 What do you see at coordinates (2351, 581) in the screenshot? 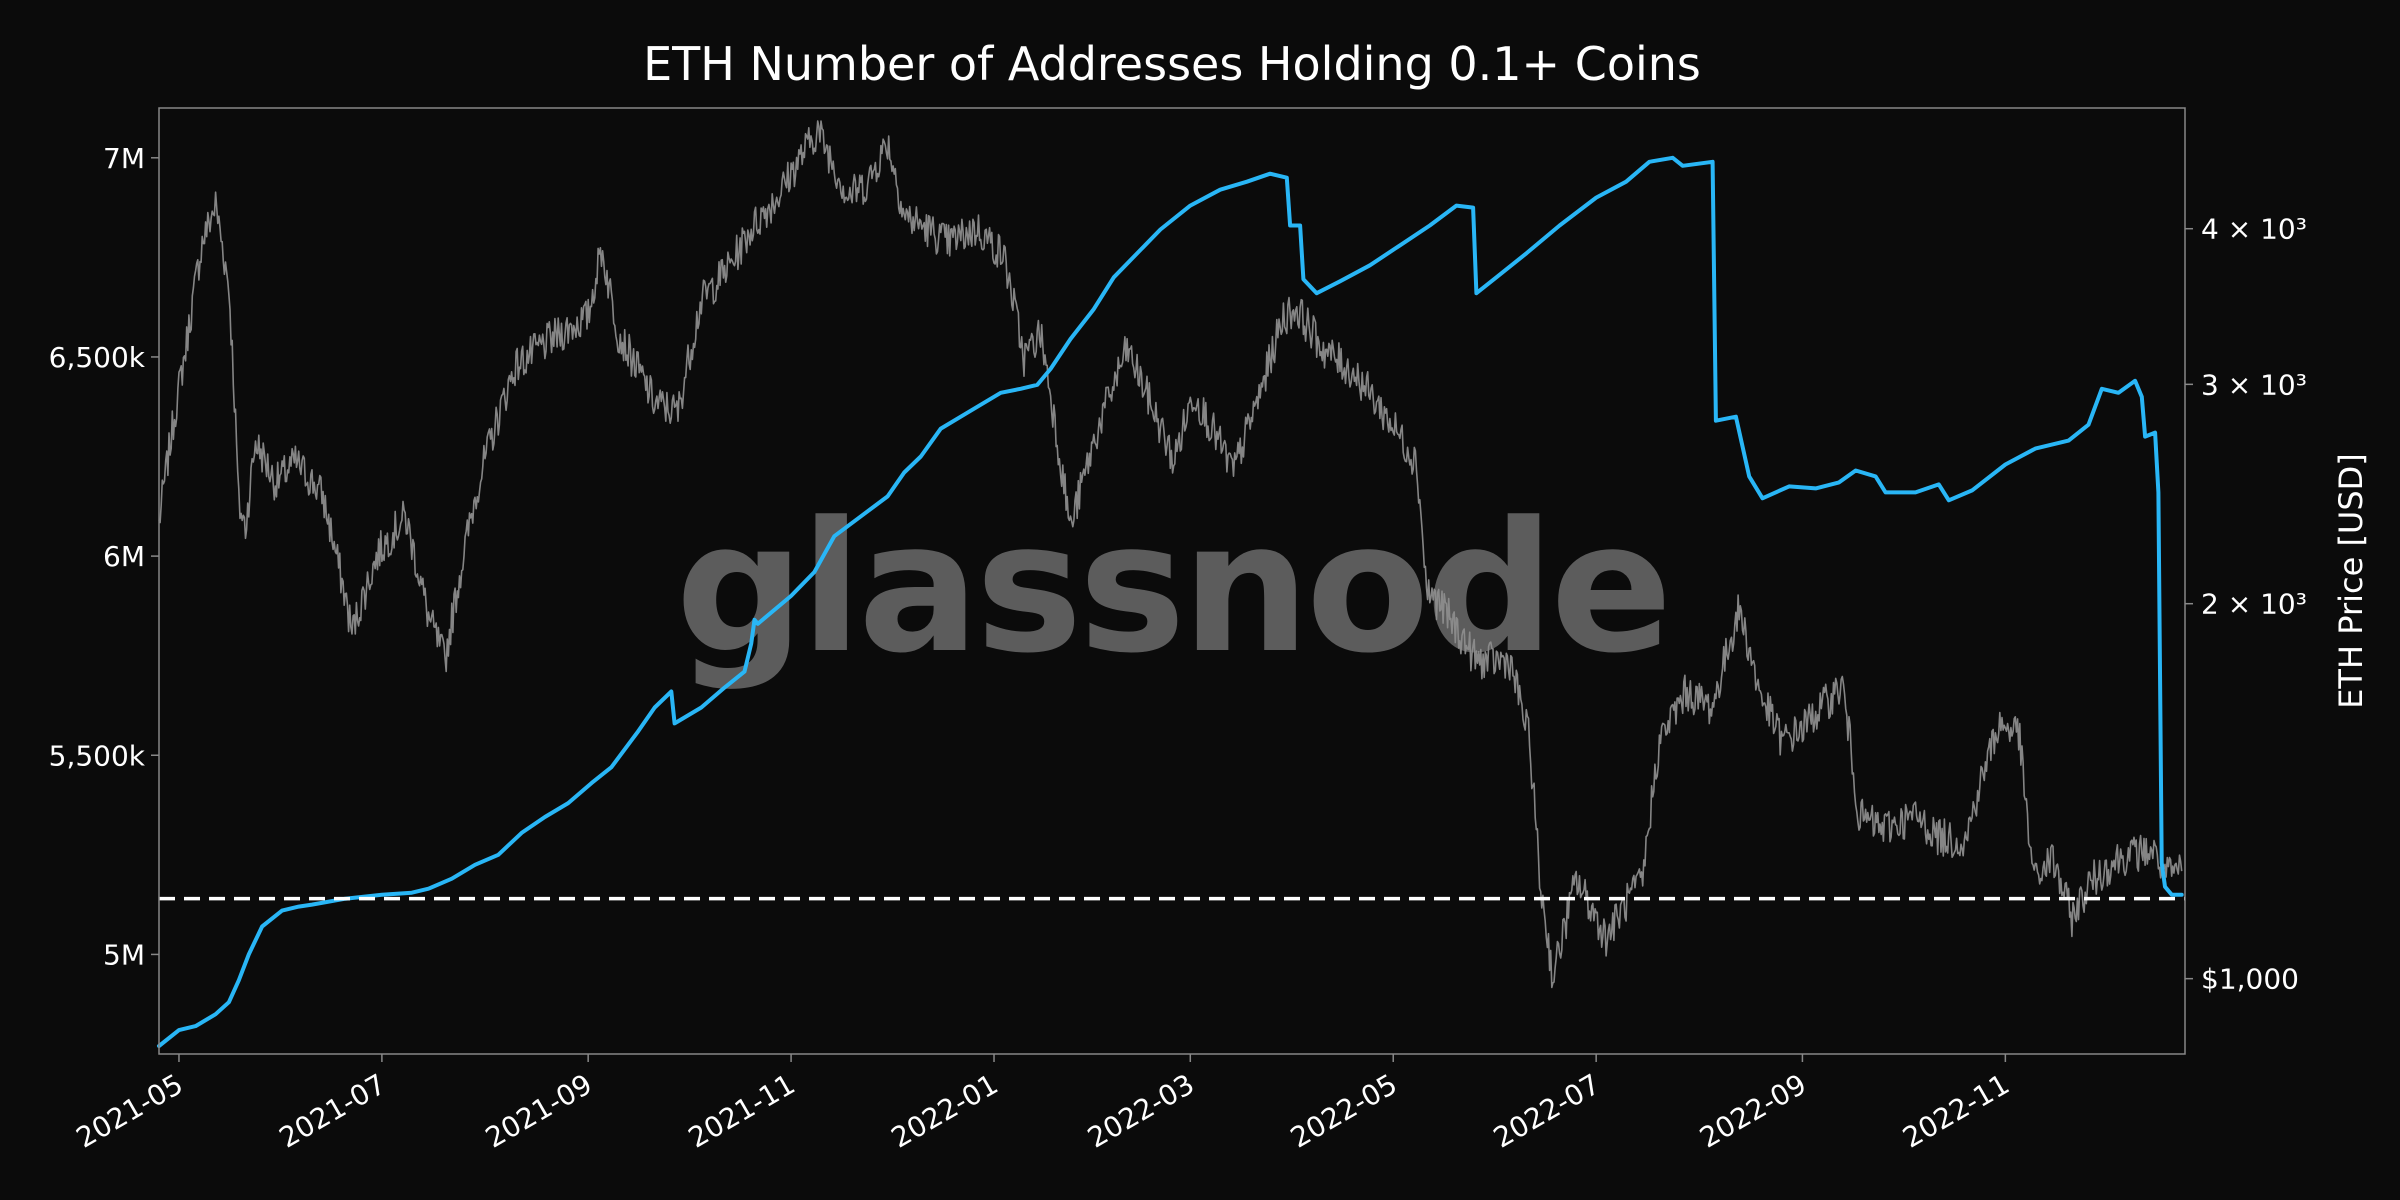
I see `right-y-axis-label: ETH Price [USD]` at bounding box center [2351, 581].